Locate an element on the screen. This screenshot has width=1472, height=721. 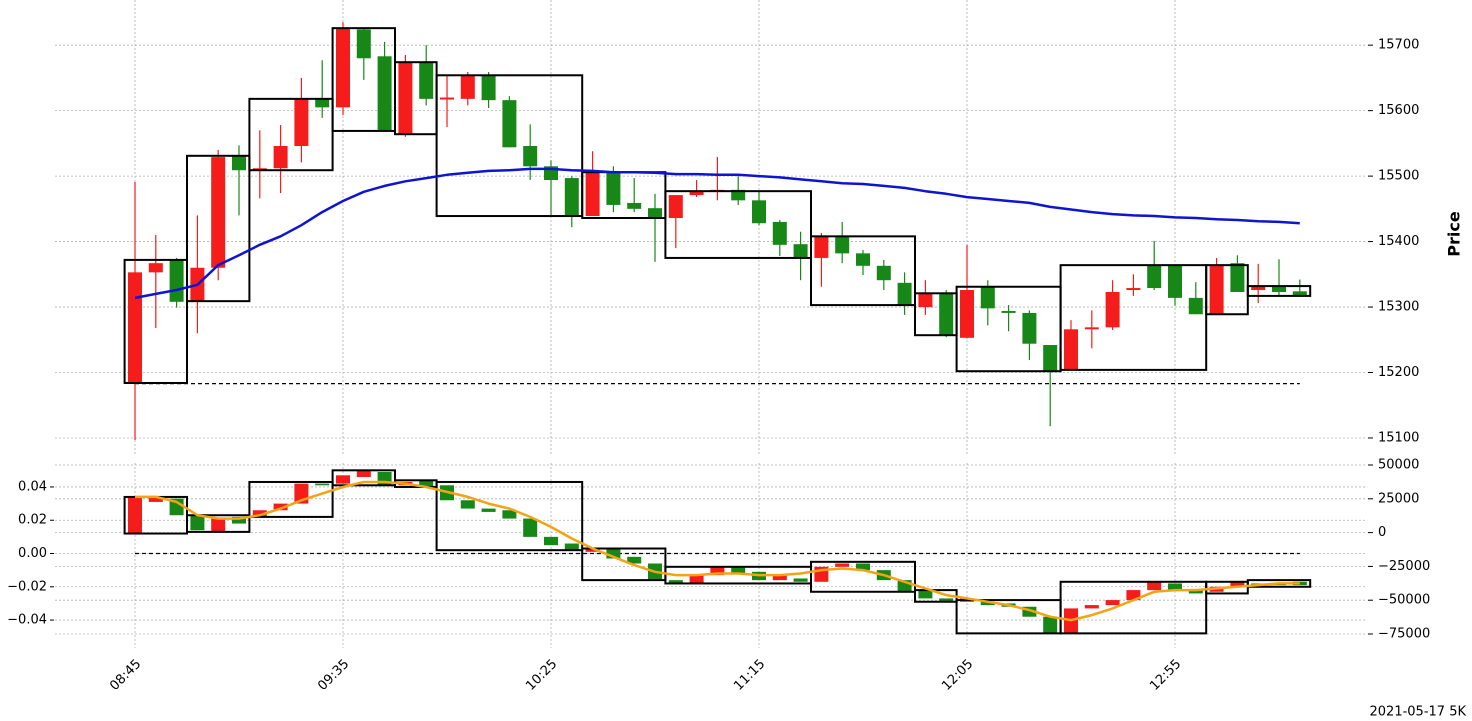
x-tick-label: 08:45 is located at coordinates (125, 675).